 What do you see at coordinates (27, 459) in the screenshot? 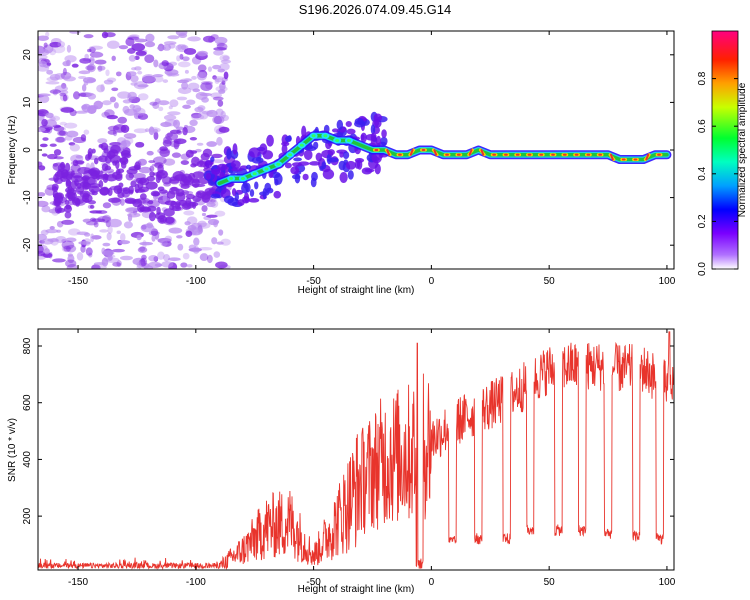
I see `y-tick-label: 400` at bounding box center [27, 459].